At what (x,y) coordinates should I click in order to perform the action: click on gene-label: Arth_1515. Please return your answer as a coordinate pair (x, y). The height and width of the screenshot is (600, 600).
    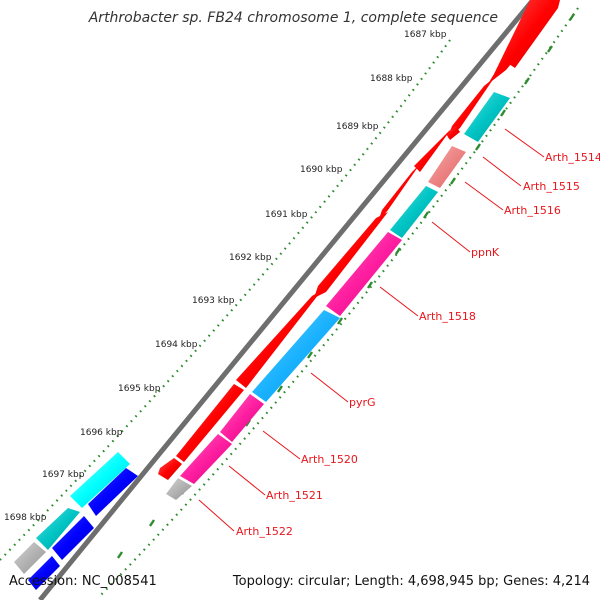
    Looking at the image, I should click on (551, 186).